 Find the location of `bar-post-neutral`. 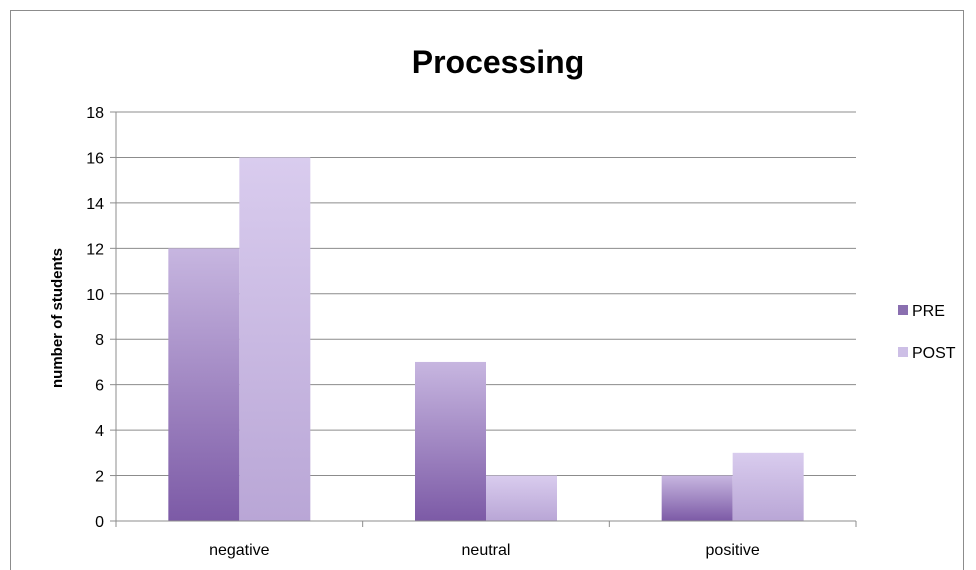

bar-post-neutral is located at coordinates (521, 498).